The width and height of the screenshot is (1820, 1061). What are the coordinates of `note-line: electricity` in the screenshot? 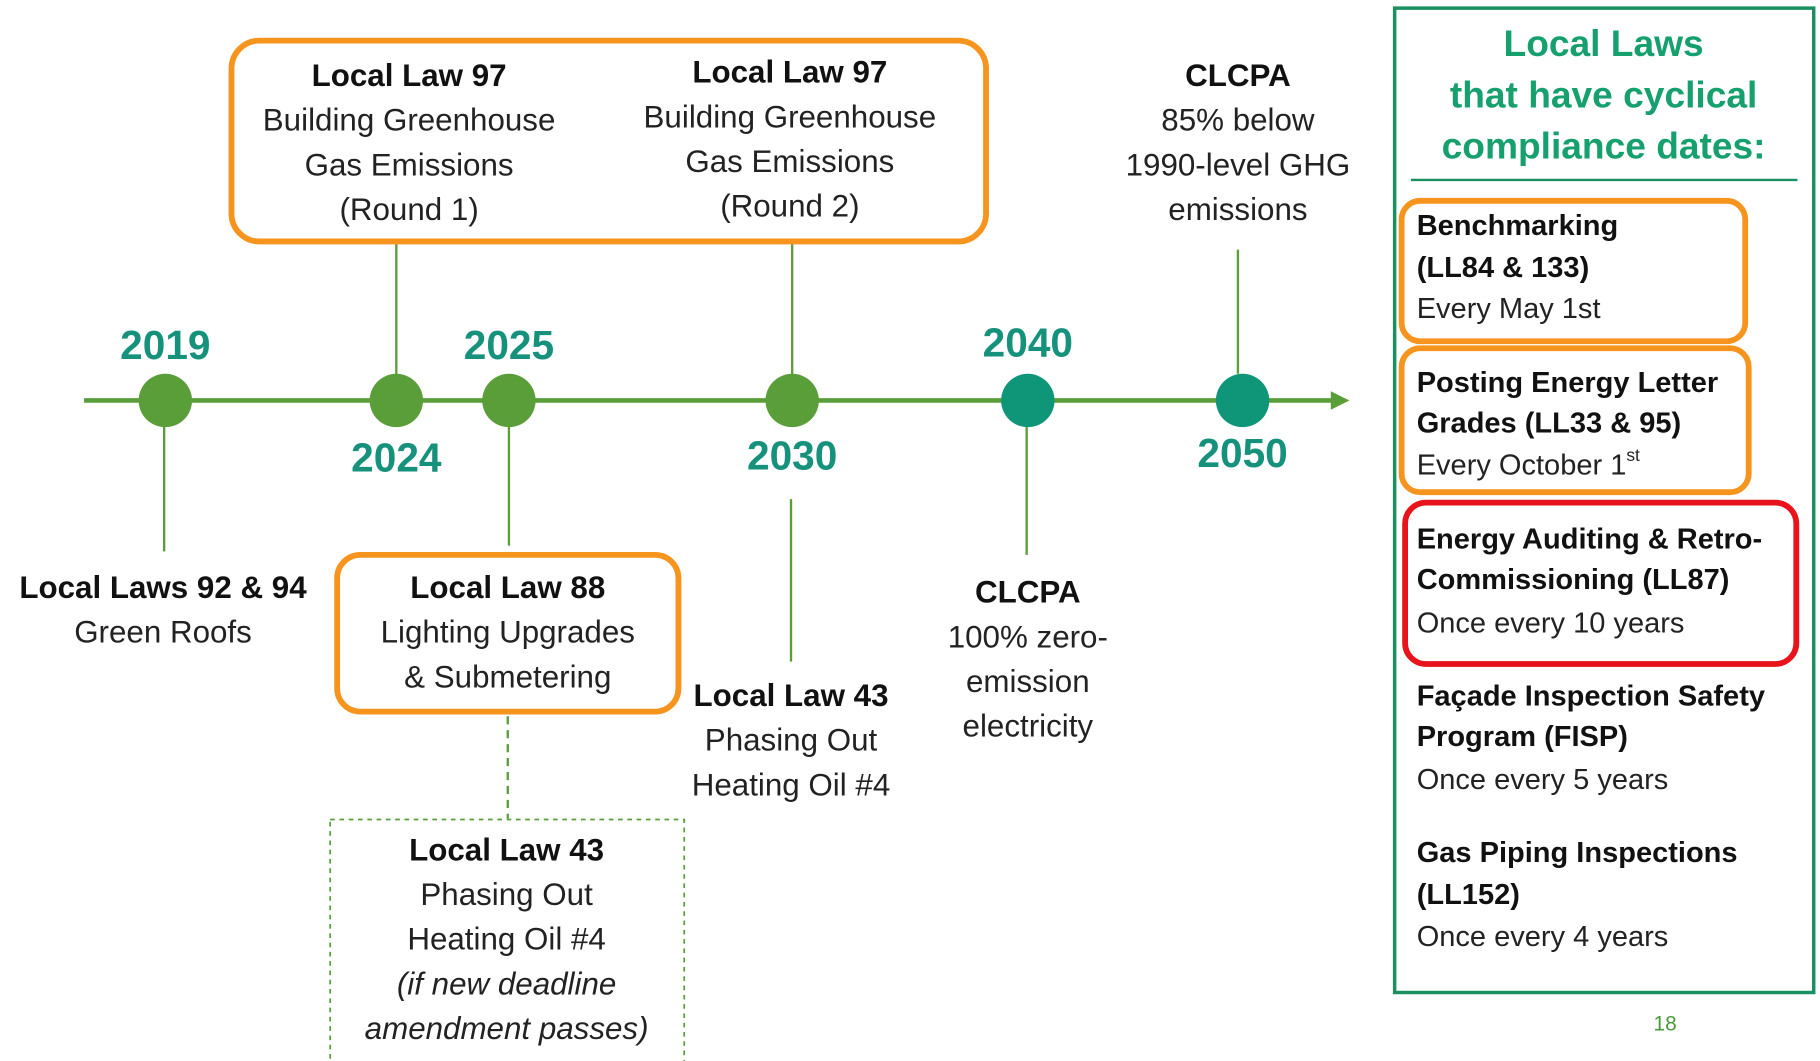 It's located at (1028, 726).